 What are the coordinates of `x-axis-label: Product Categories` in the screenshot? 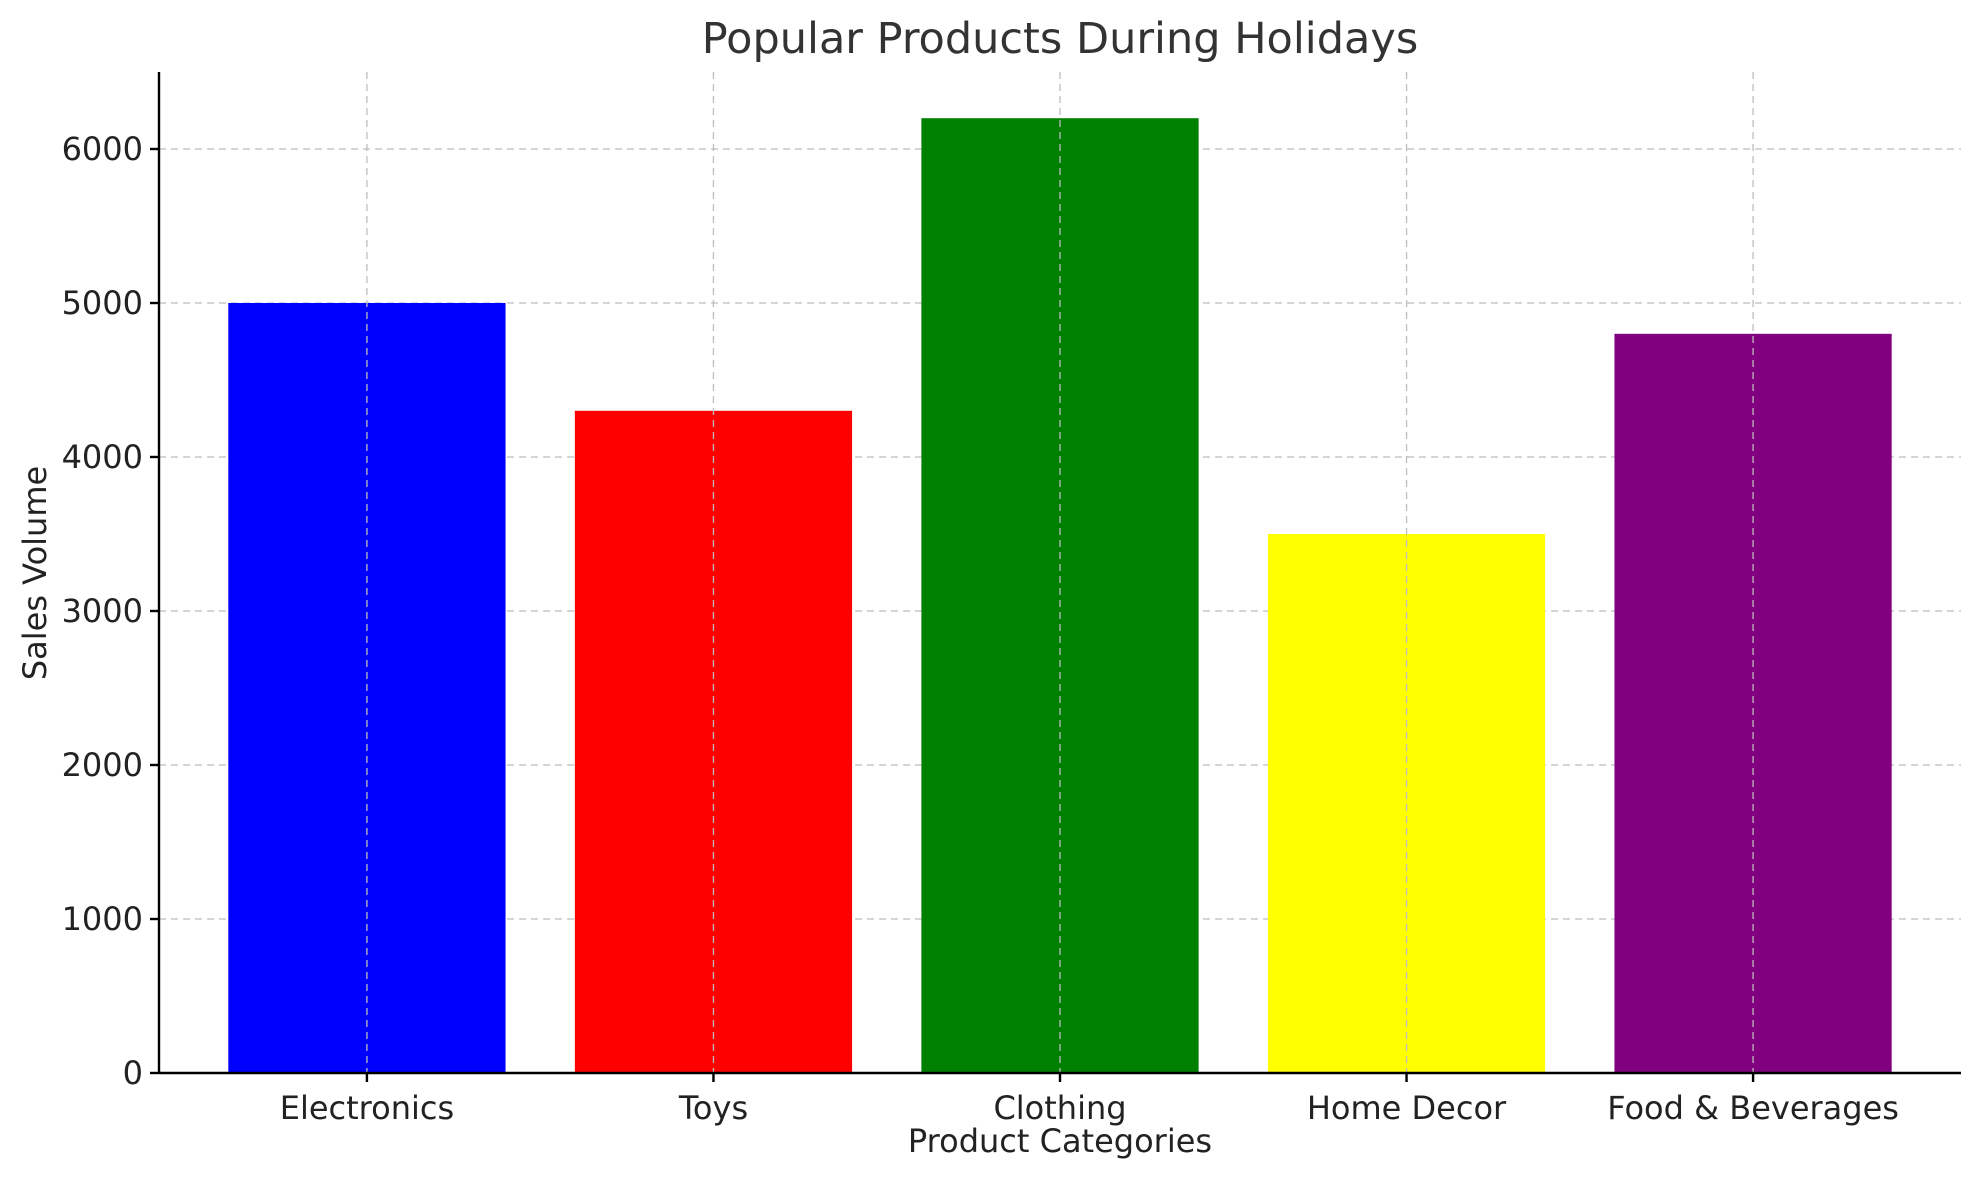 It's located at (1060, 1141).